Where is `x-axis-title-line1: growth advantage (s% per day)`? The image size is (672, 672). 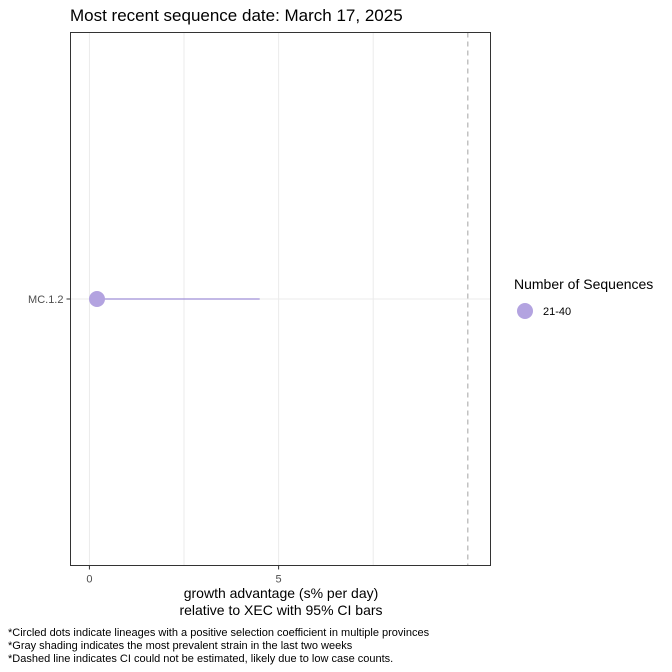 x-axis-title-line1: growth advantage (s% per day) is located at coordinates (281, 593).